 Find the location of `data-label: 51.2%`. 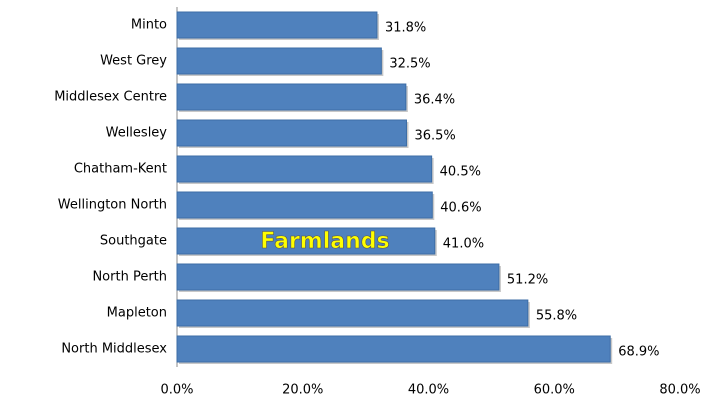

data-label: 51.2% is located at coordinates (527, 280).